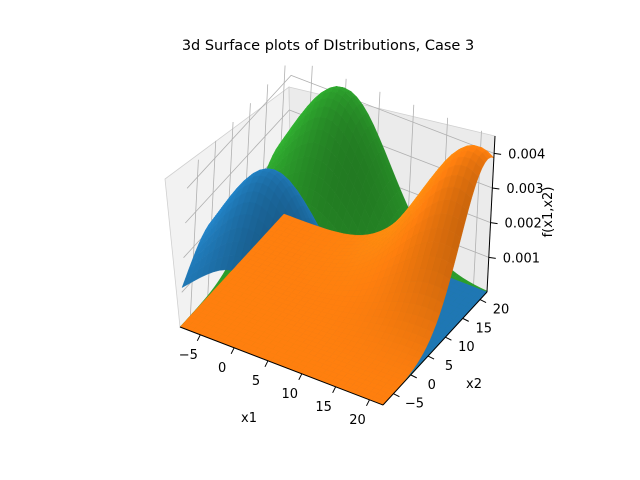 The image size is (640, 480). Describe the element at coordinates (290, 394) in the screenshot. I see `x-tick-label: 10` at that location.